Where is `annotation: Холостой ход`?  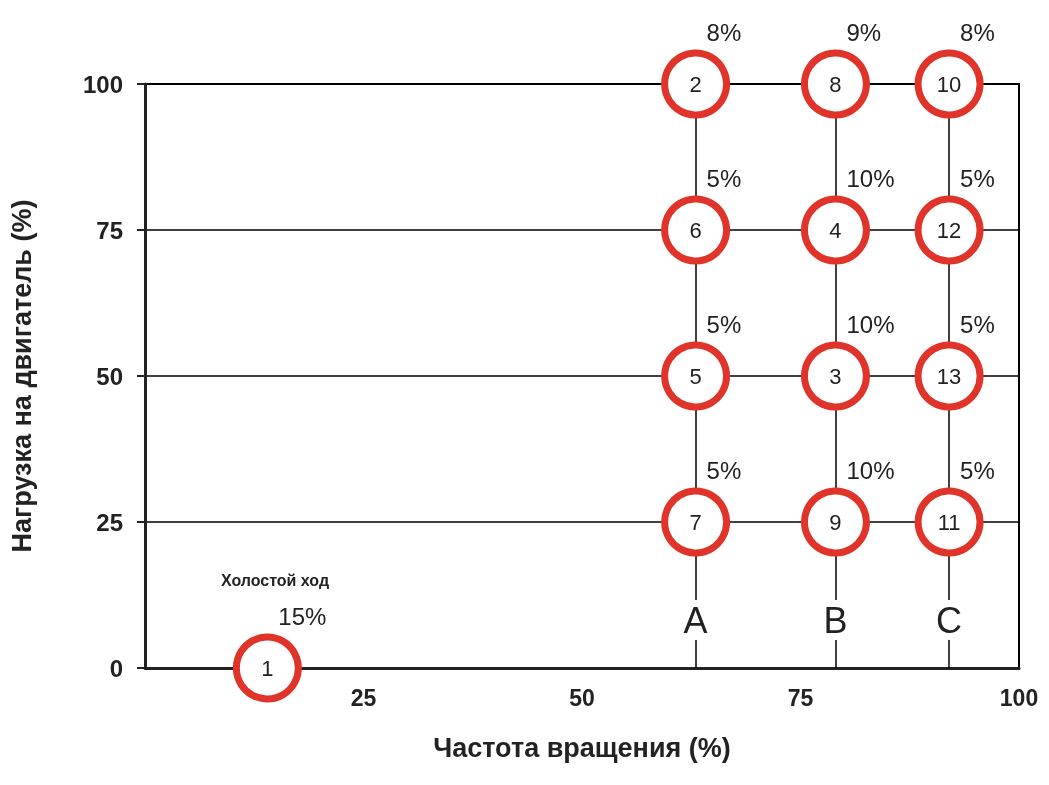
annotation: Холостой ход is located at coordinates (275, 580).